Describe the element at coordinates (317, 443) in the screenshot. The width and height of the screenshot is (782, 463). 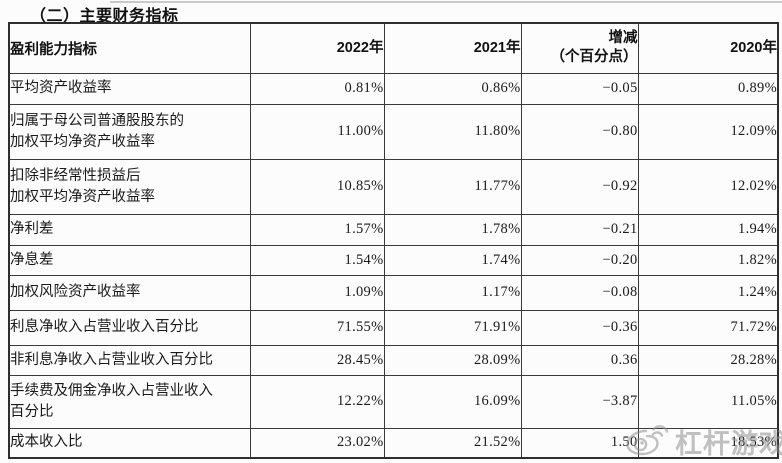
I see `value-2022: 23.02%` at that location.